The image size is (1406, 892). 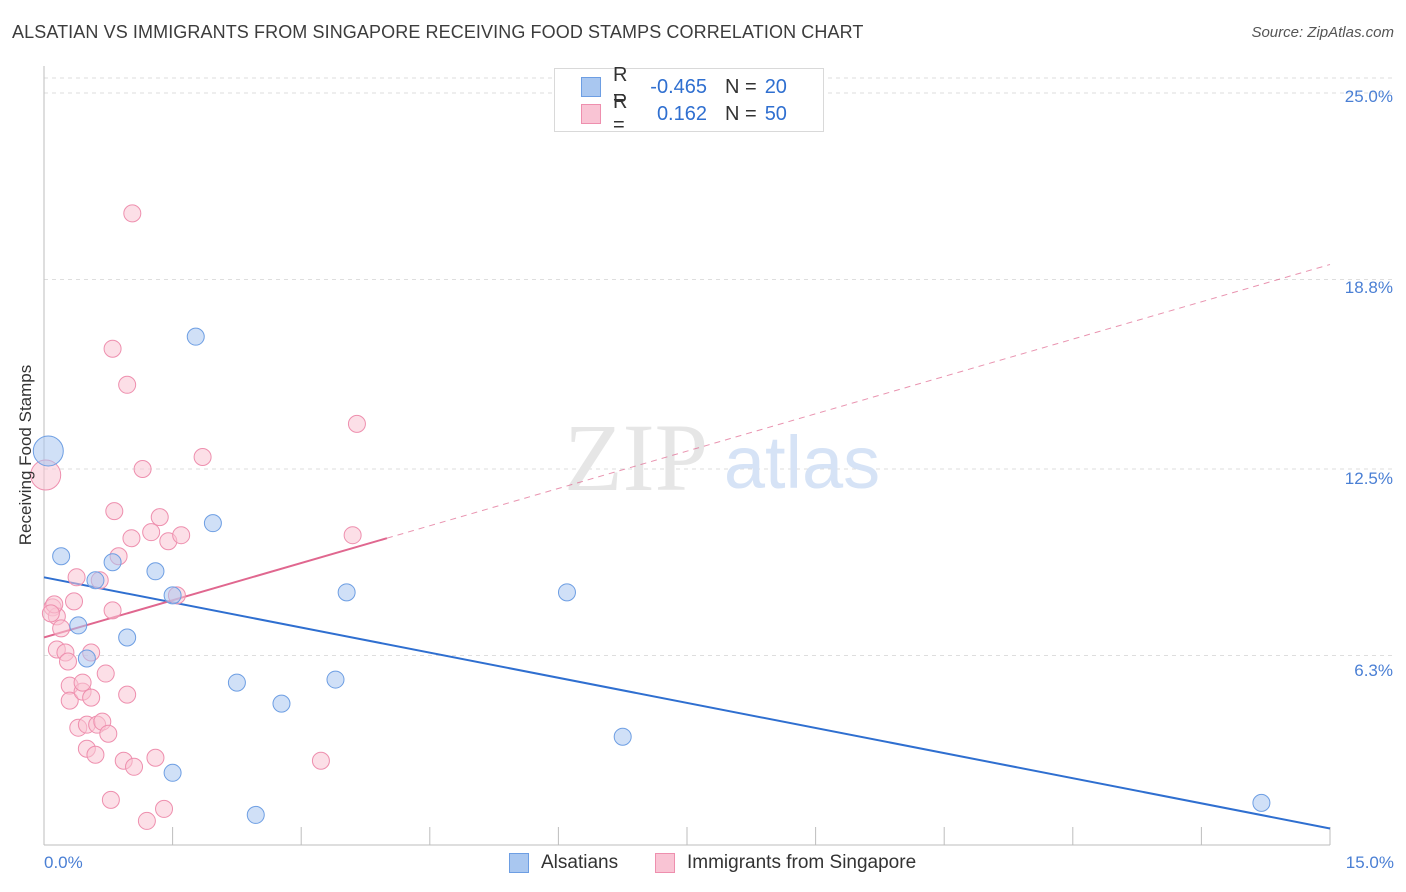 I want to click on y-tick-label-18-8: 18.8%, so click(x=1368, y=287).